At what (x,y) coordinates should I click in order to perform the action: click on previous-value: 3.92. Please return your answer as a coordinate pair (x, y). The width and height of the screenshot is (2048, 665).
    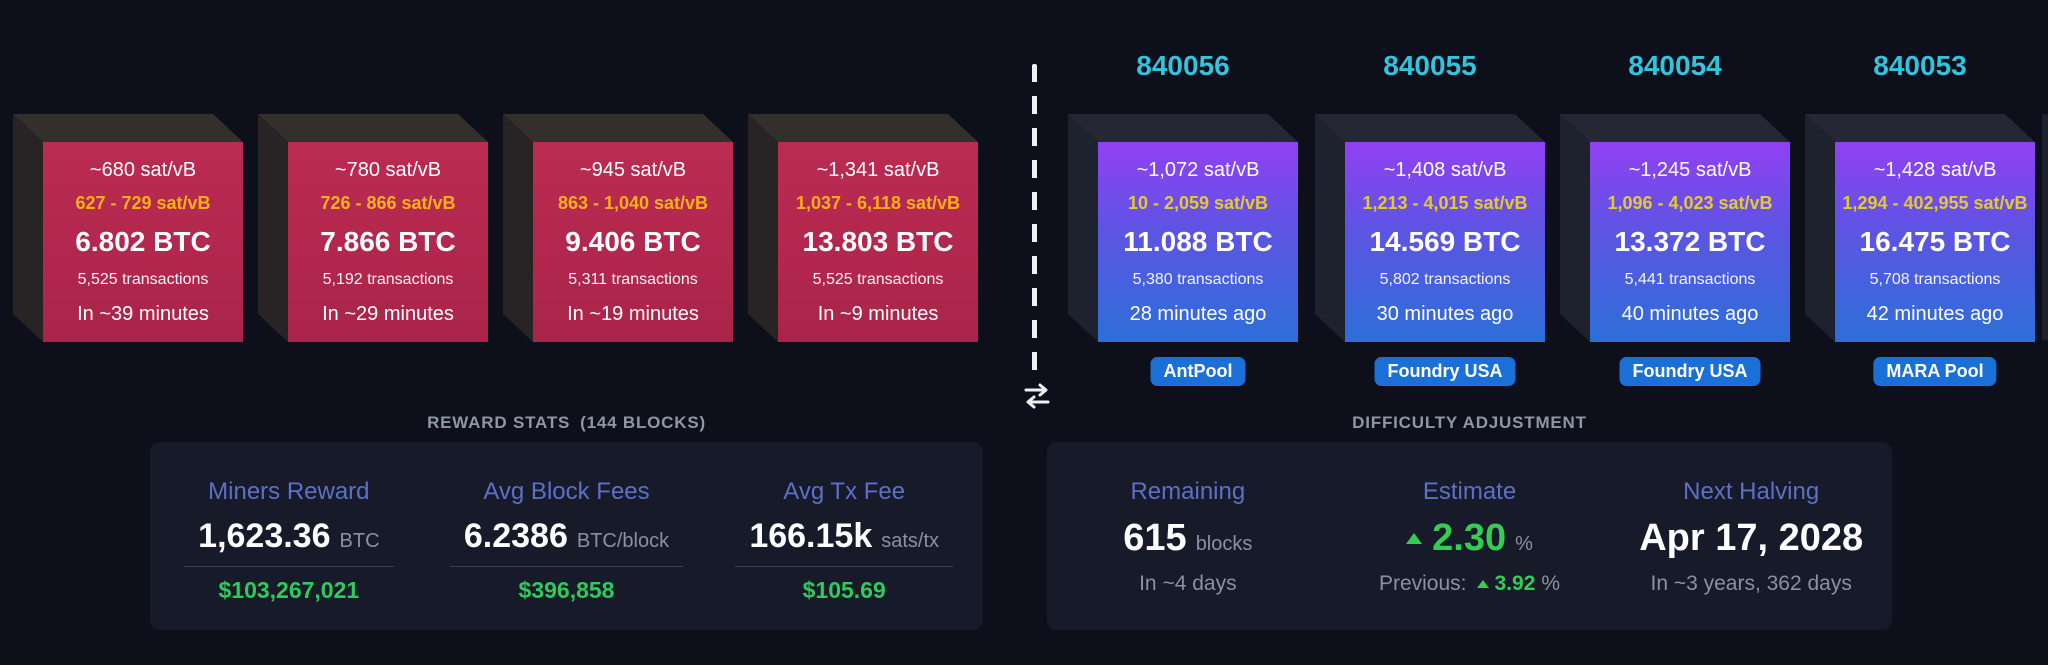
    Looking at the image, I should click on (1515, 583).